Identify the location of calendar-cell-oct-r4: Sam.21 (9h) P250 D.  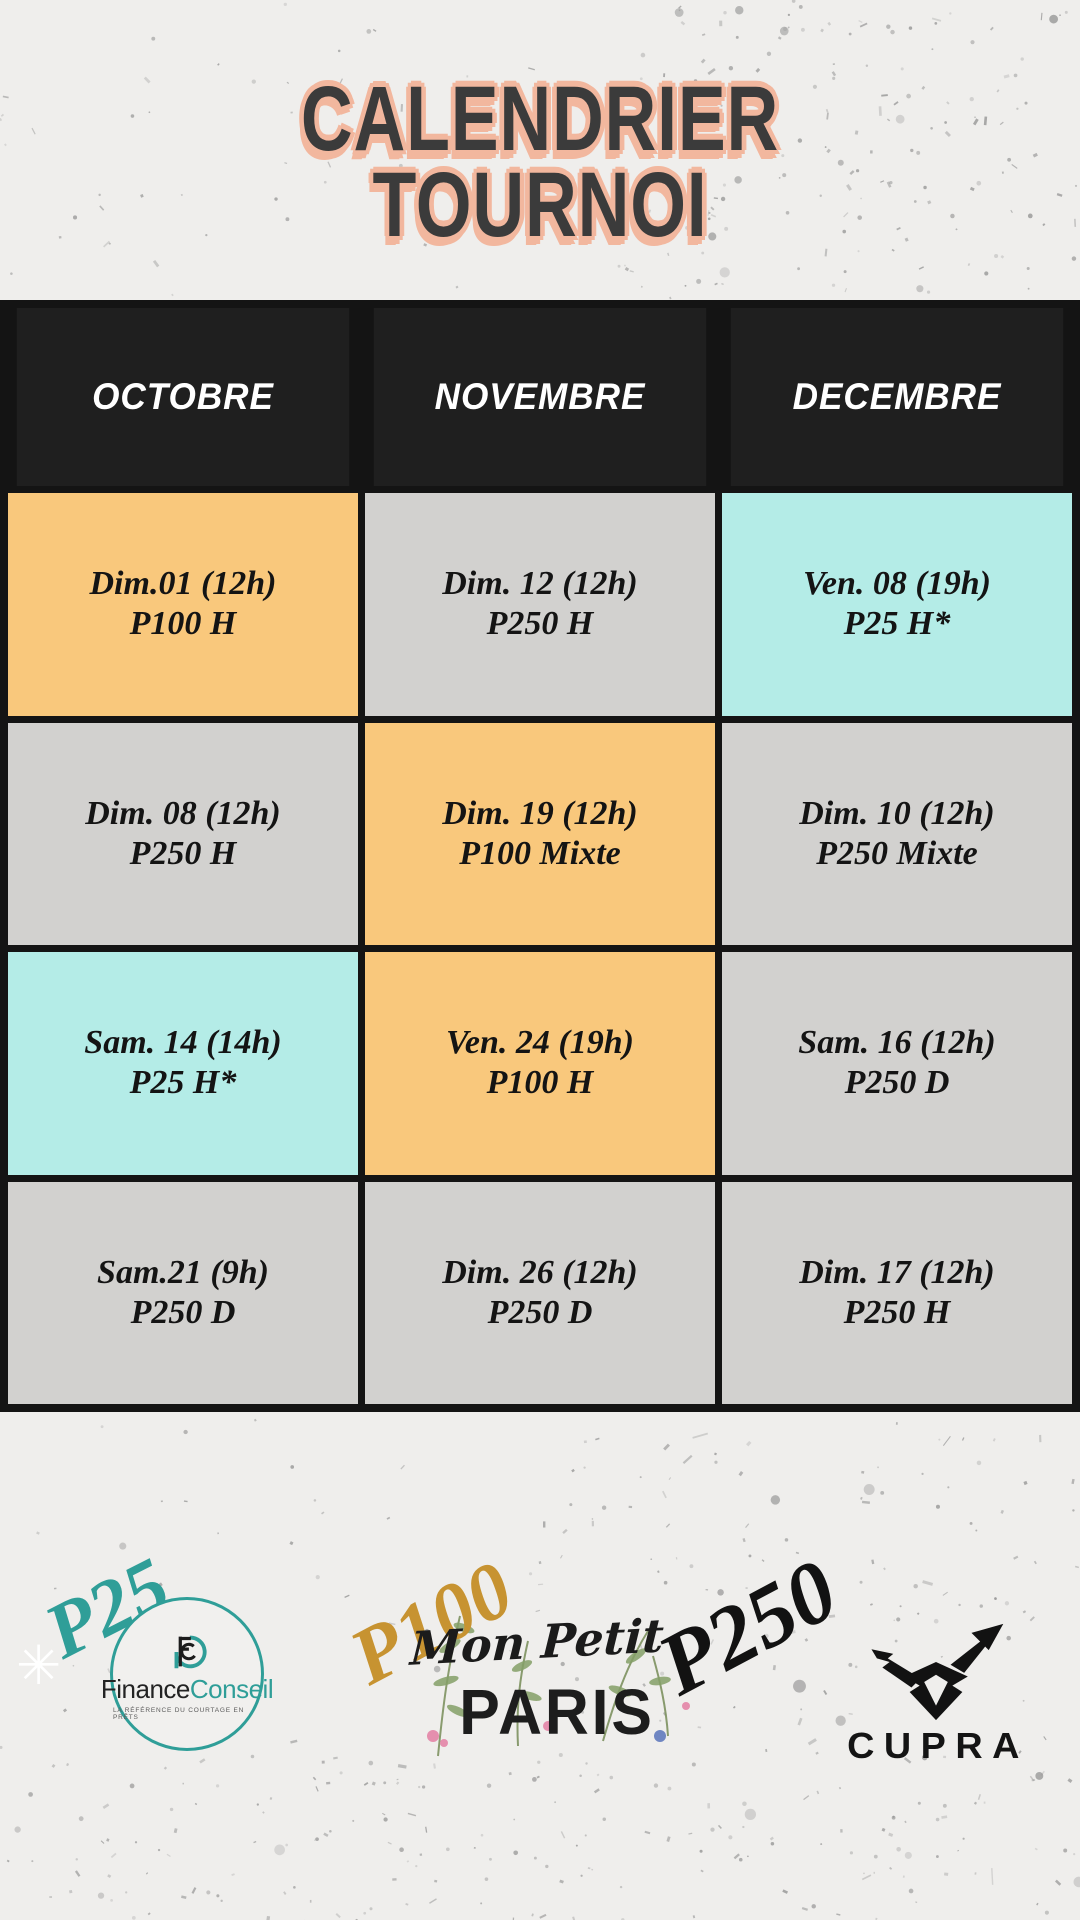
(183, 1292).